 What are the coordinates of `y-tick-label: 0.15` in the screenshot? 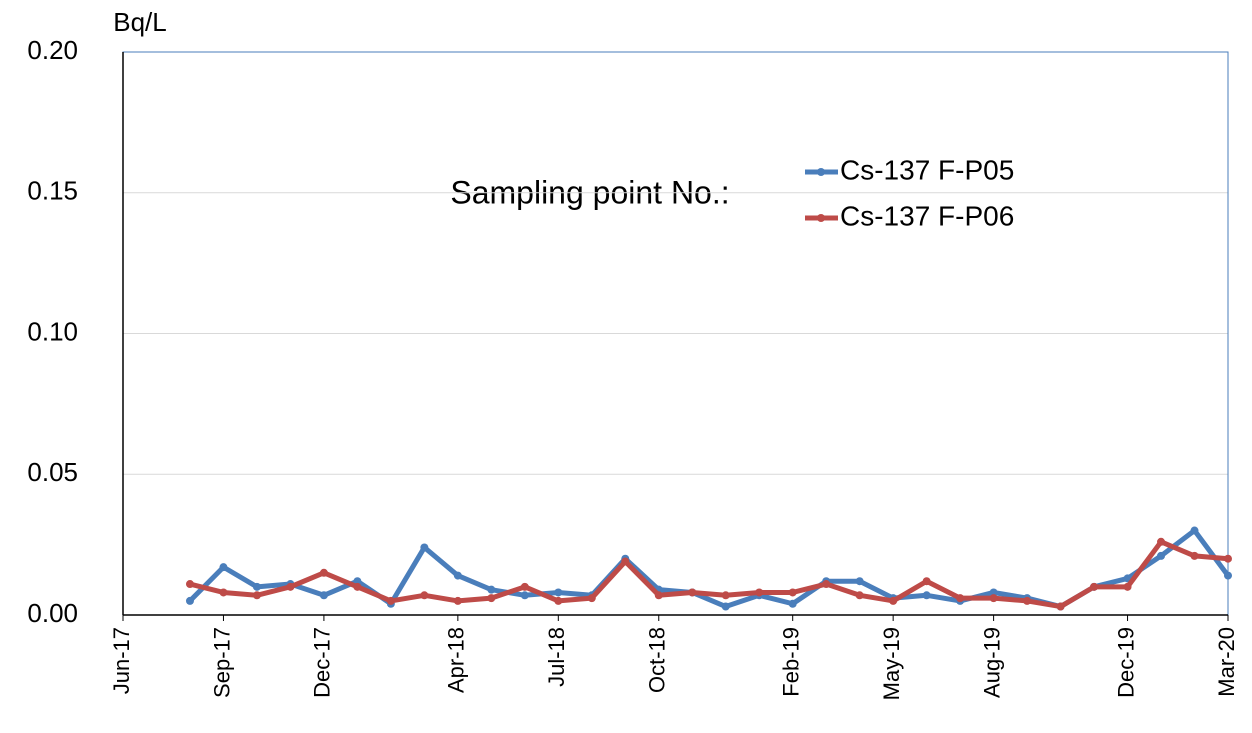 It's located at (52, 191).